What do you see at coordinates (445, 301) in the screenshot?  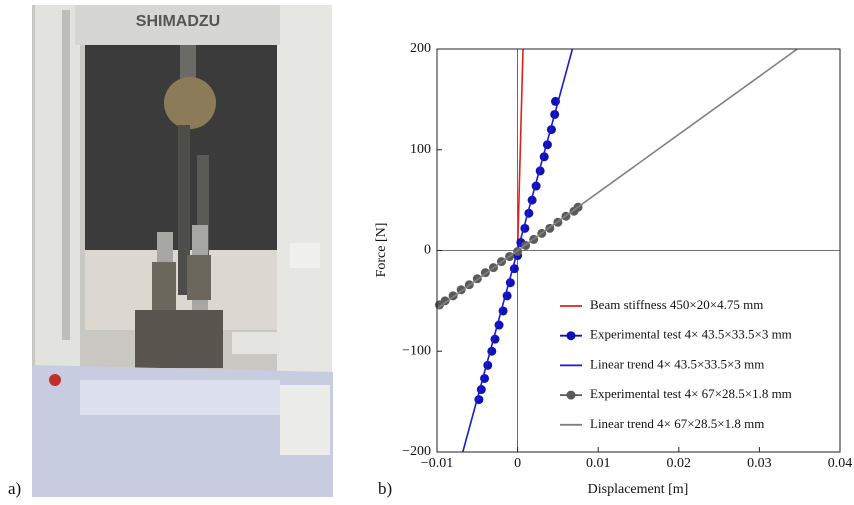 I see `data-point` at bounding box center [445, 301].